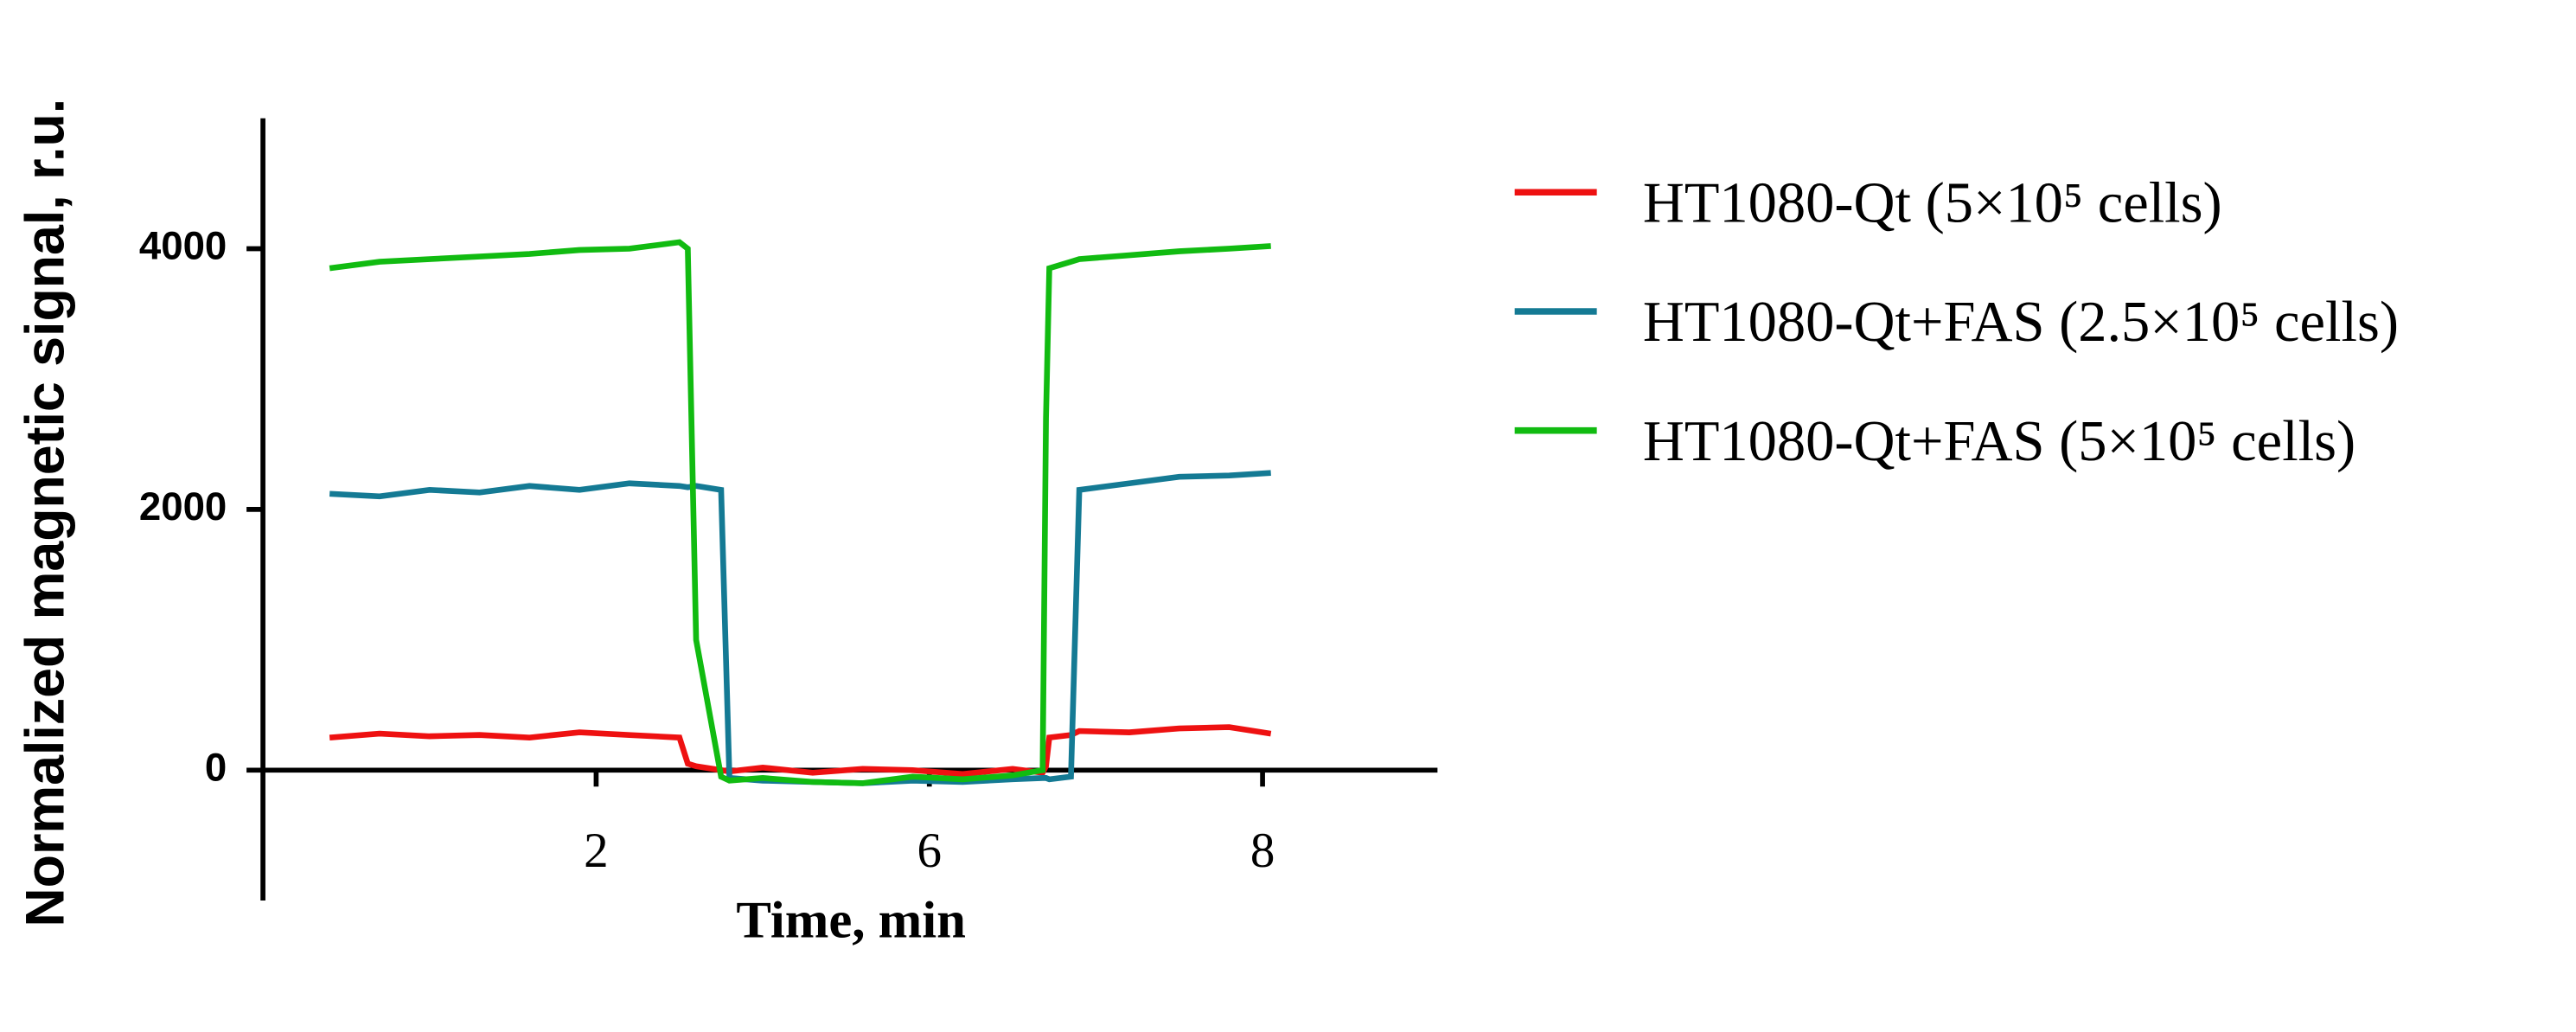 The image size is (2576, 1032). Describe the element at coordinates (1263, 851) in the screenshot. I see `x-tick-label: 8` at that location.